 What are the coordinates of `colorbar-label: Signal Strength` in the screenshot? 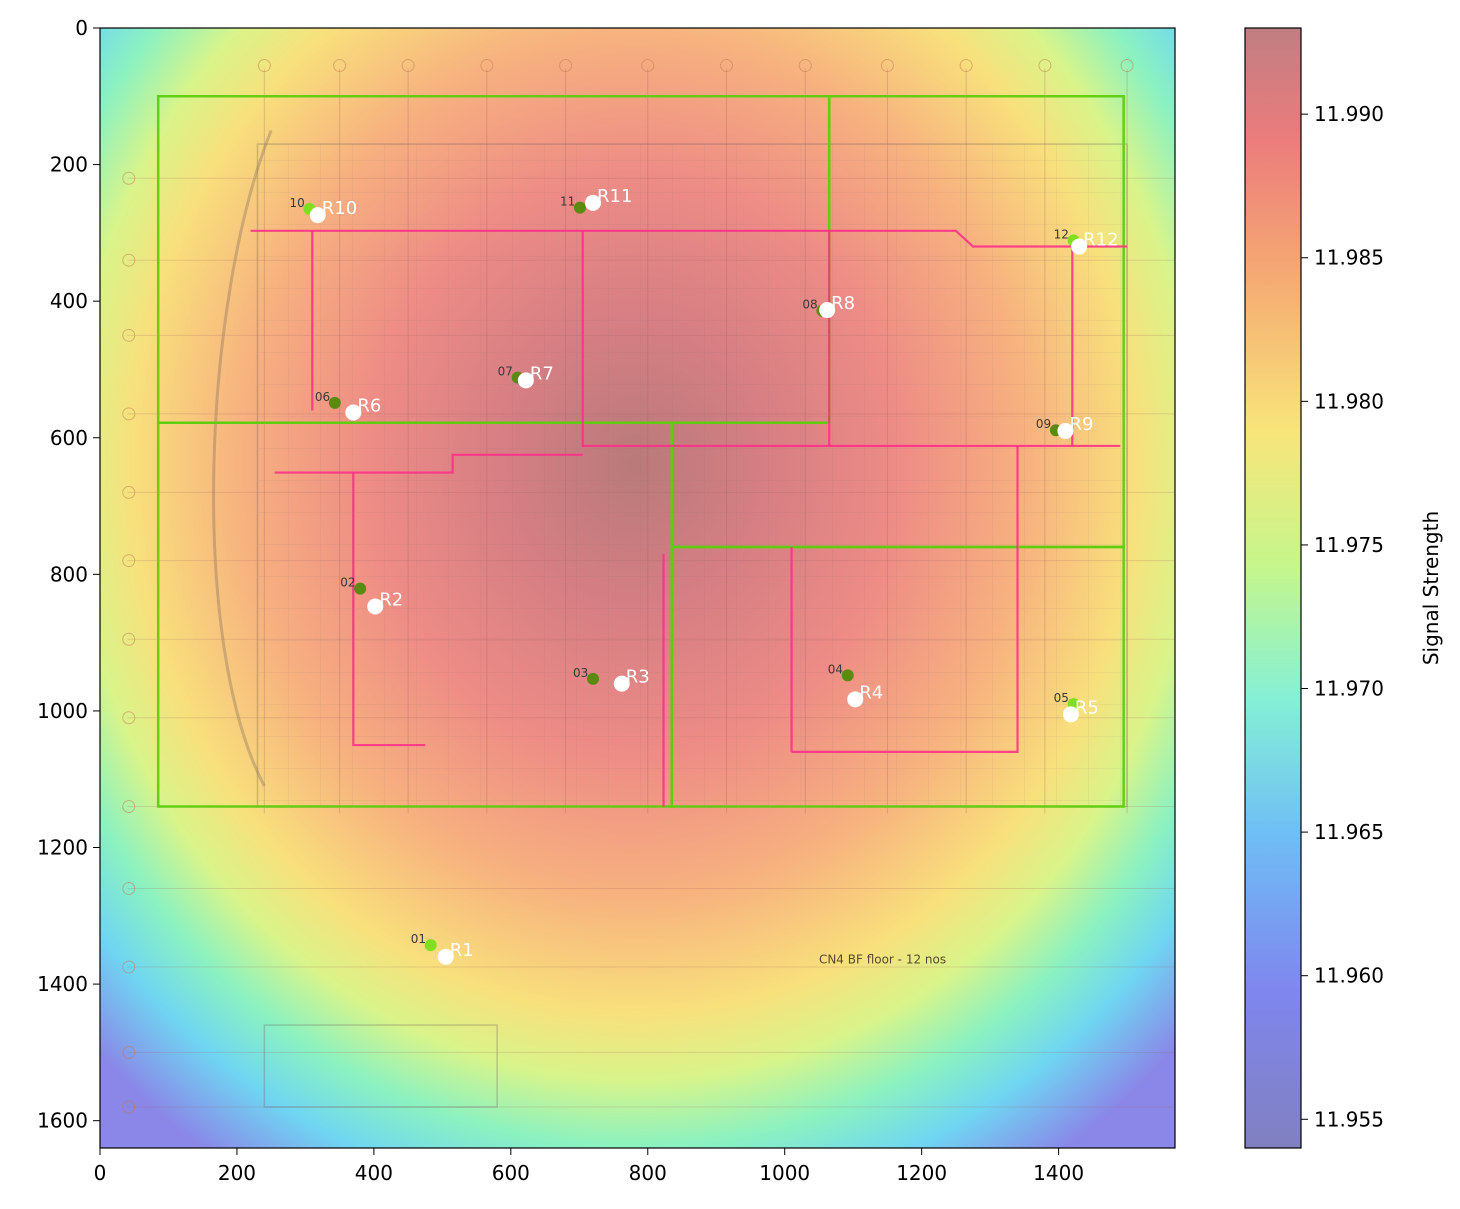 It's located at (1431, 588).